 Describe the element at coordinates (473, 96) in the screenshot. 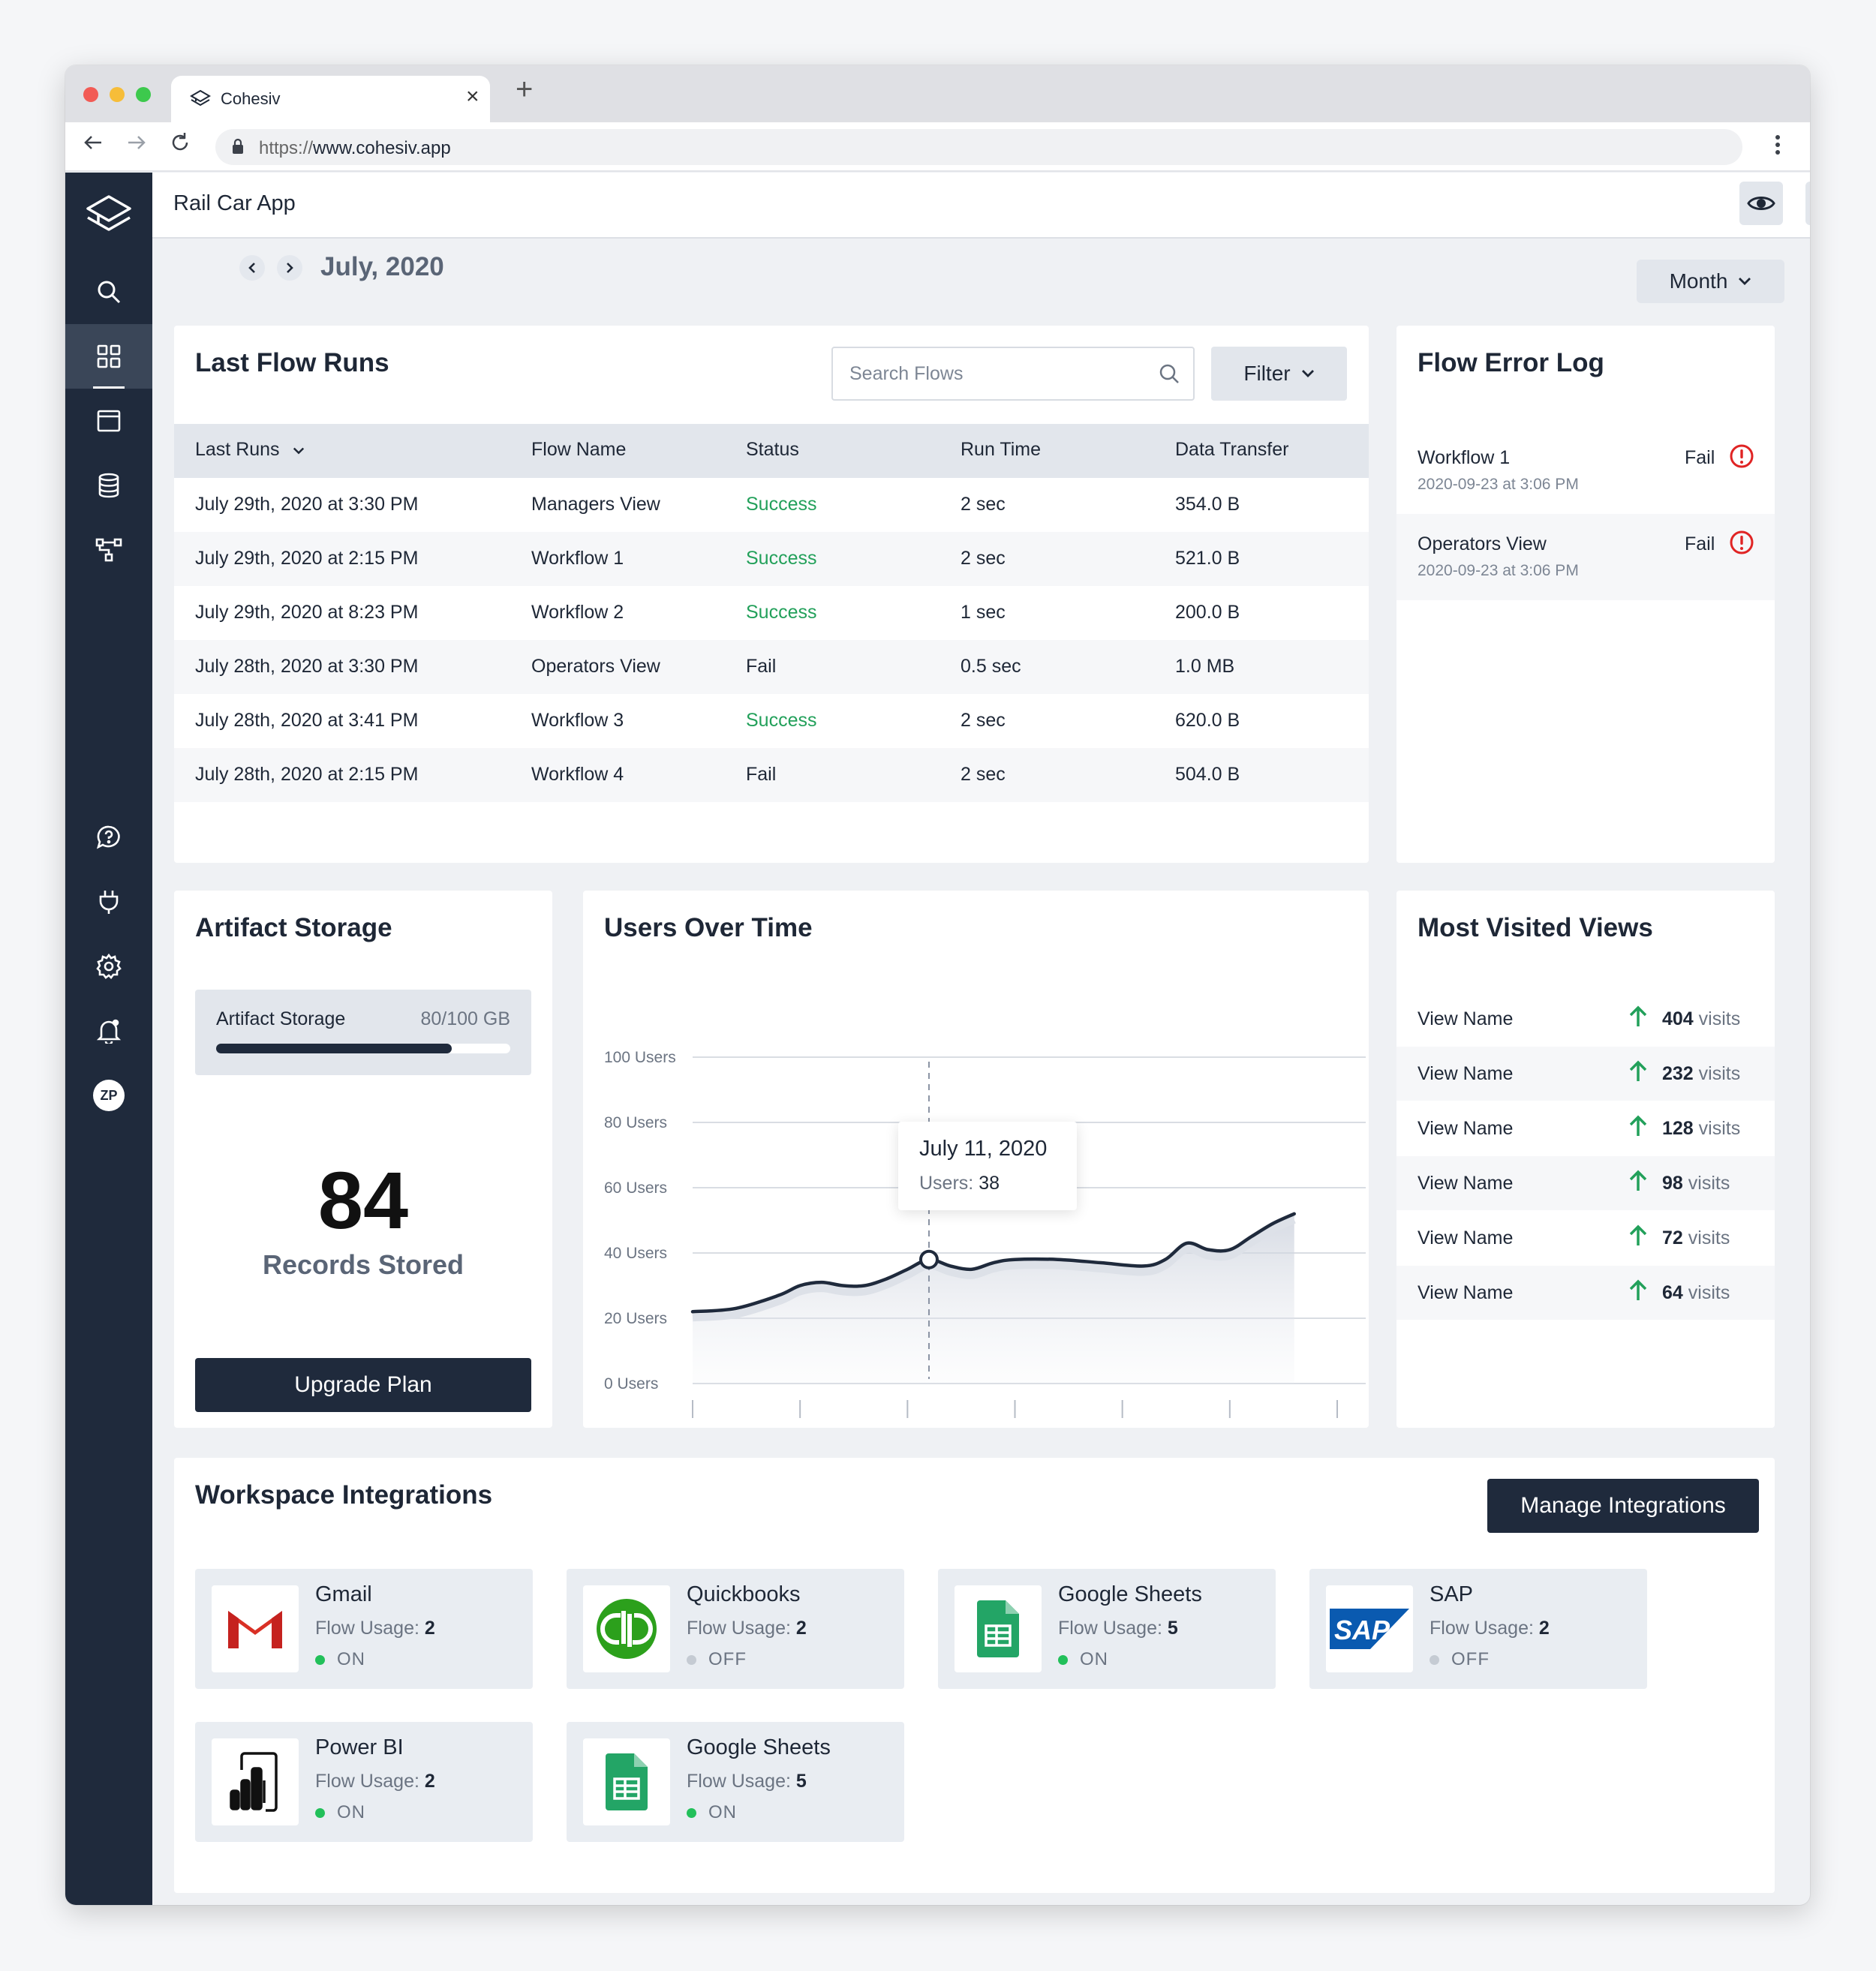

I see `close-tab-icon: ×` at that location.